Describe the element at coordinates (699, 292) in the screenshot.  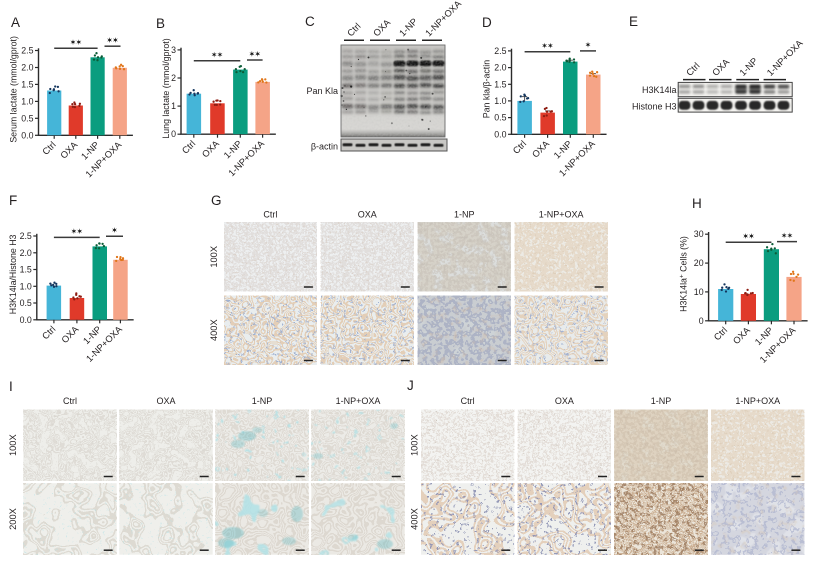
I see `svg-text: 10` at that location.